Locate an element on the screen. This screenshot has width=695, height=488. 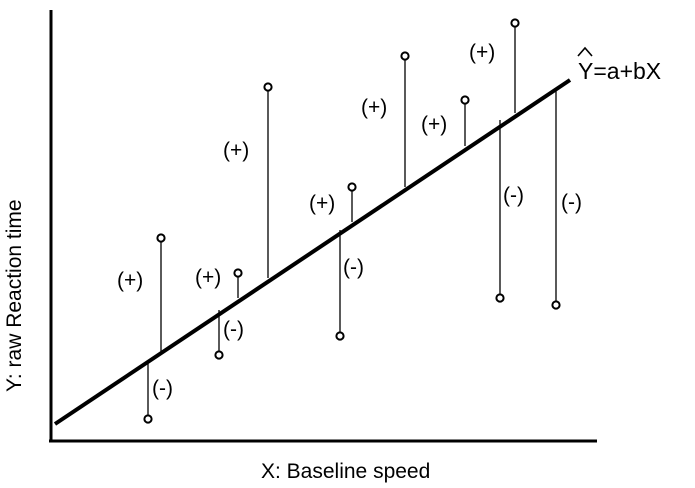
regression-equation: Y=a+bX is located at coordinates (619, 65).